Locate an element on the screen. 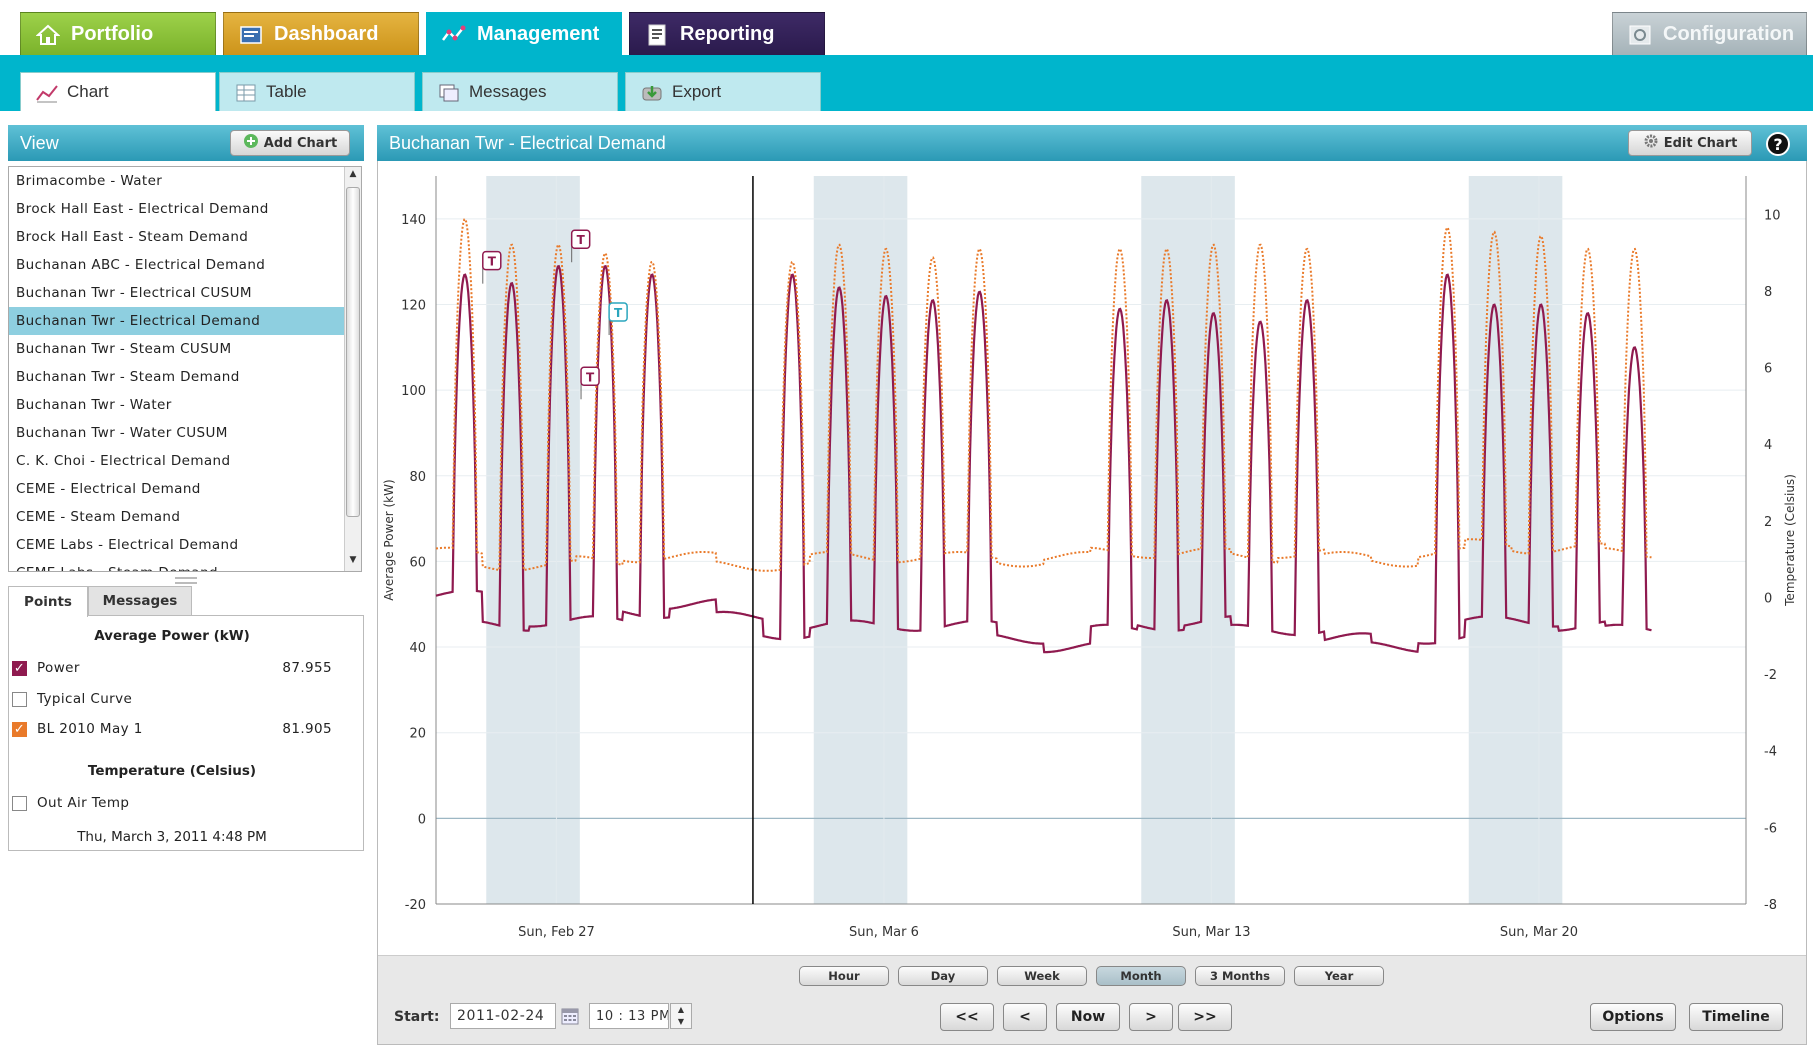 The width and height of the screenshot is (1813, 1053). point-label: Power is located at coordinates (58, 668).